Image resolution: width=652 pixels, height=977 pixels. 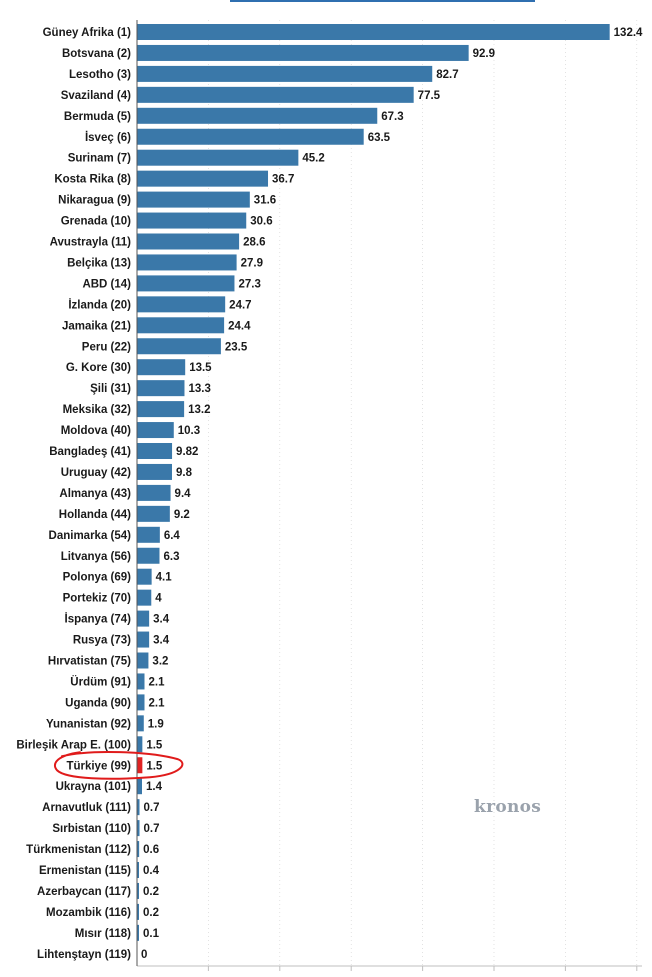 I want to click on category-label: ABD (14), so click(x=106, y=284).